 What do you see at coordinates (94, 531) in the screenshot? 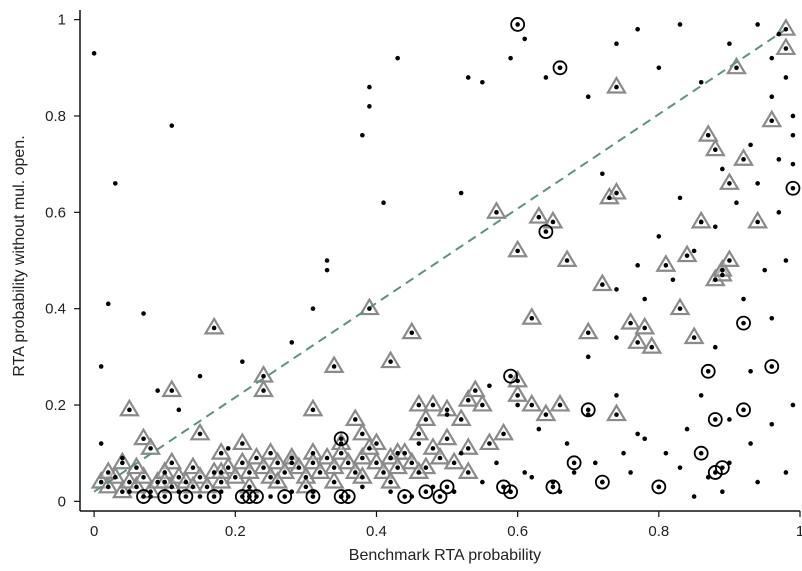
I see `x-tick-label: 0` at bounding box center [94, 531].